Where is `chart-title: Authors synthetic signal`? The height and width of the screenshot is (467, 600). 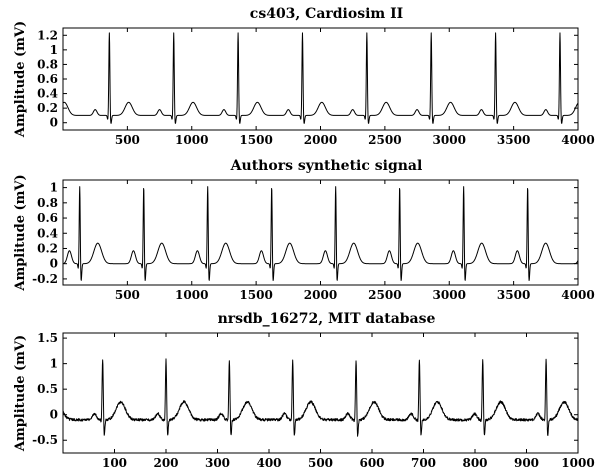 chart-title: Authors synthetic signal is located at coordinates (326, 166).